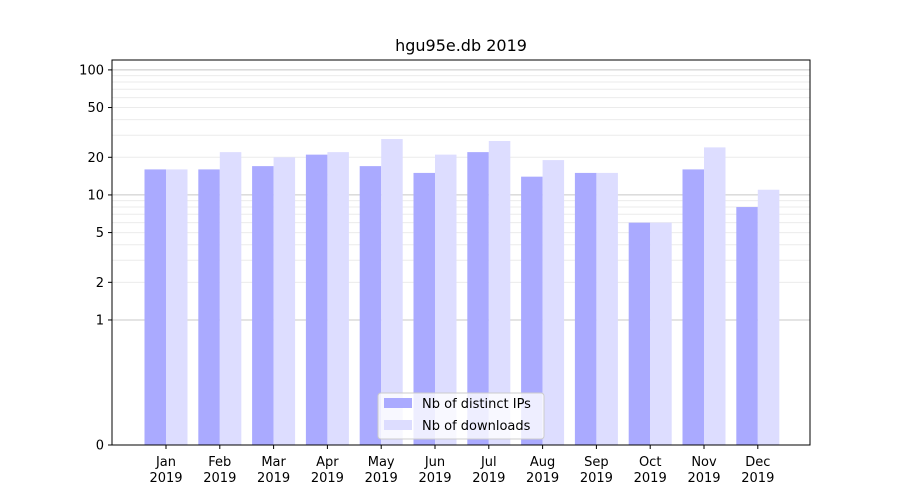 The image size is (900, 500). I want to click on legend: Nb of distinct IPs Nb of downloads, so click(461, 416).